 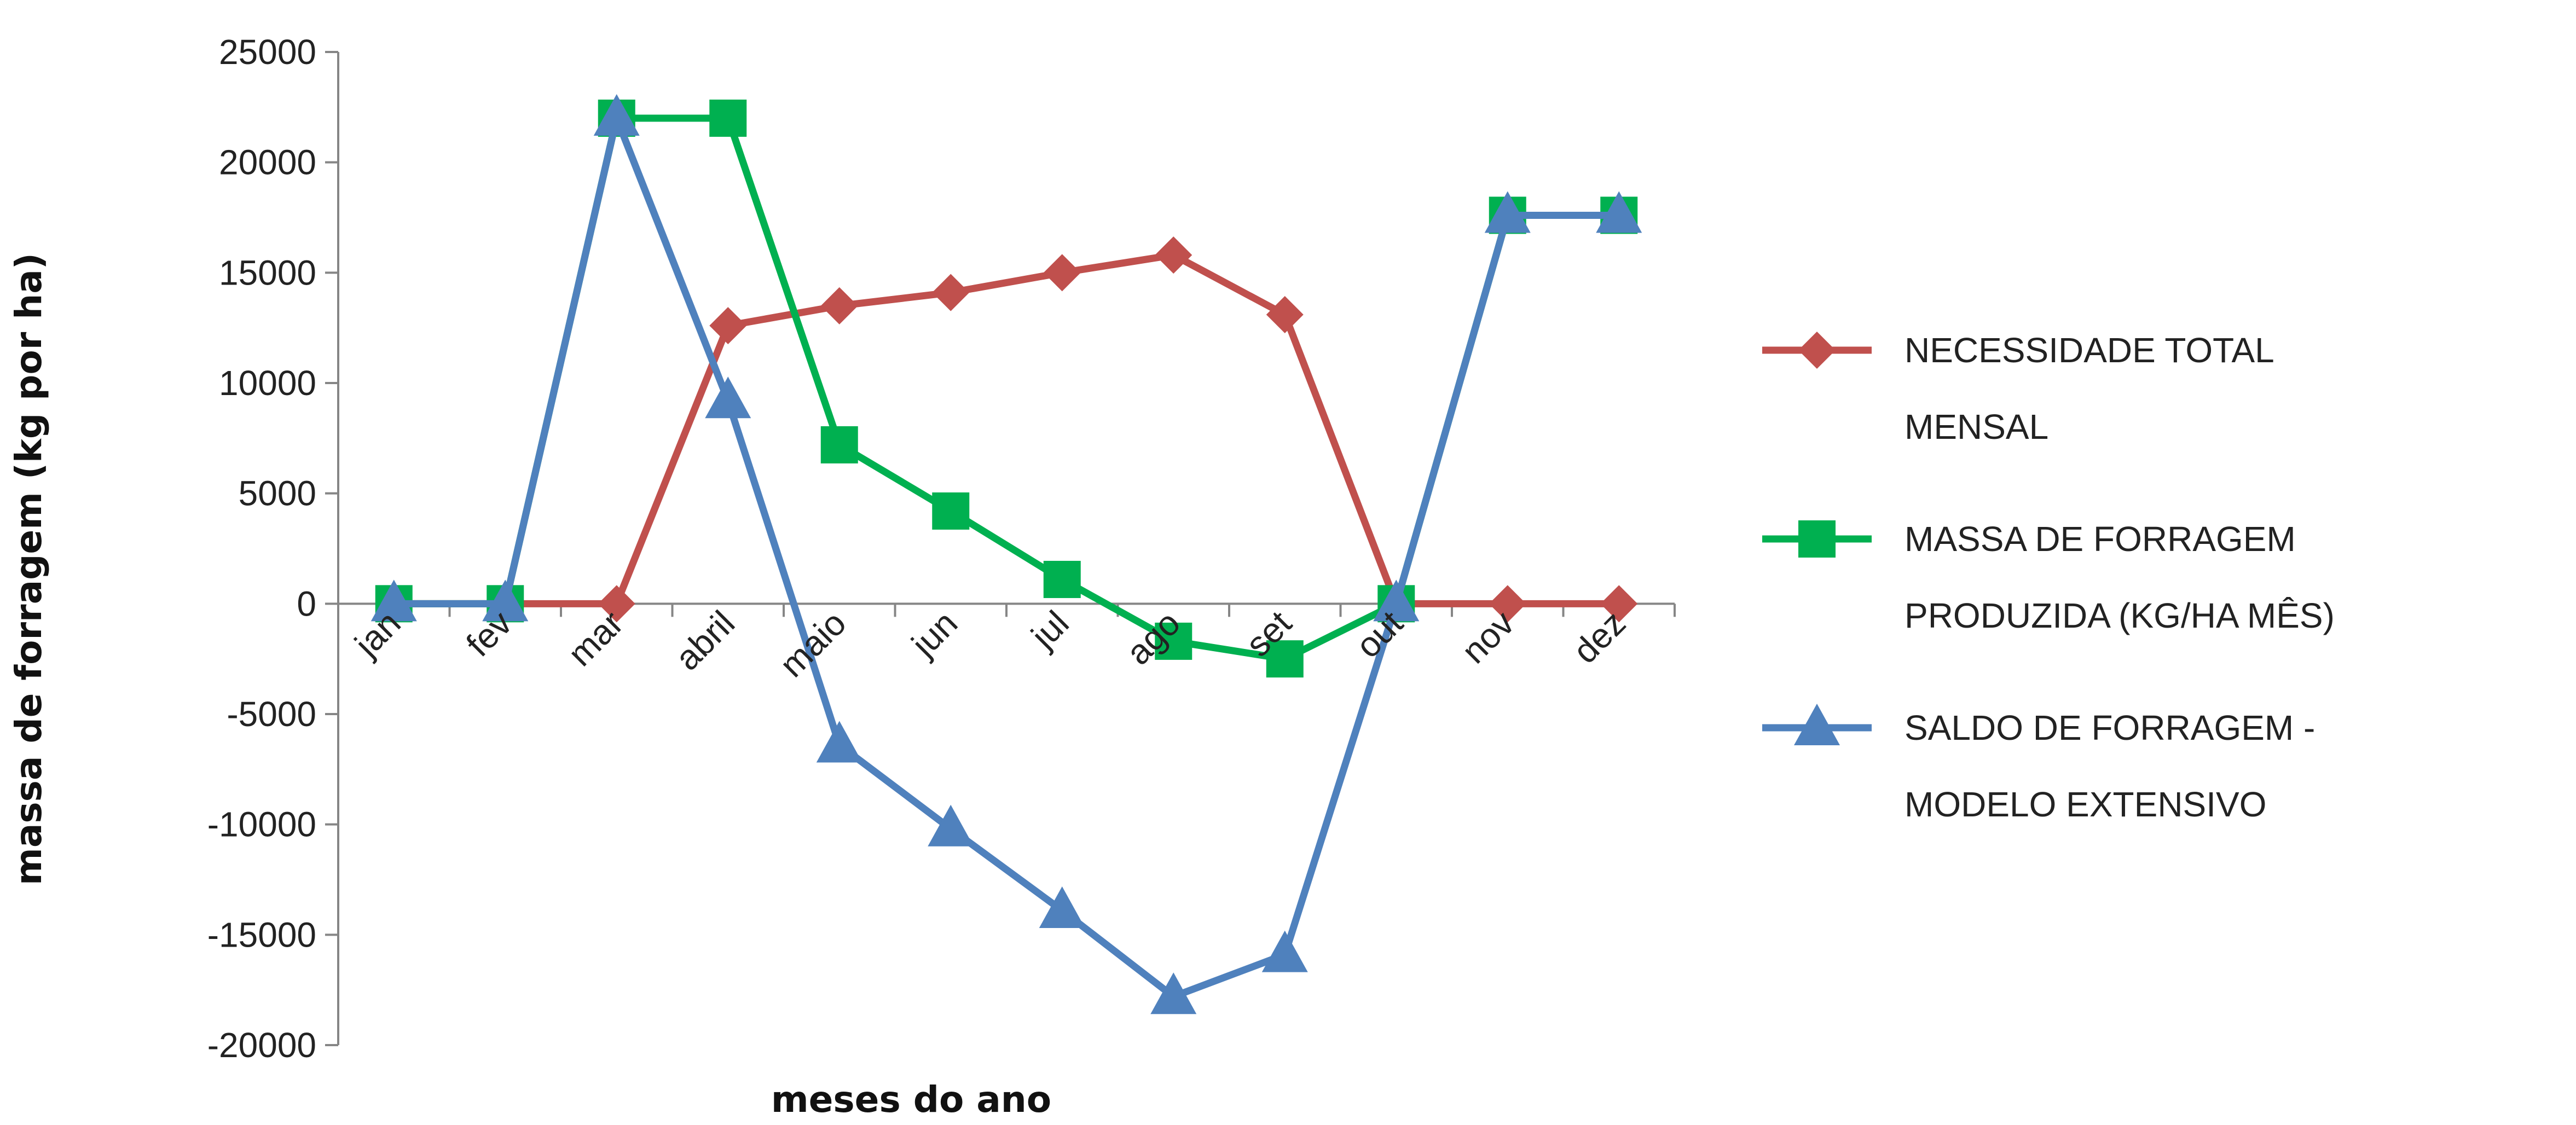 I want to click on x-tick-label: jul, so click(x=1049, y=630).